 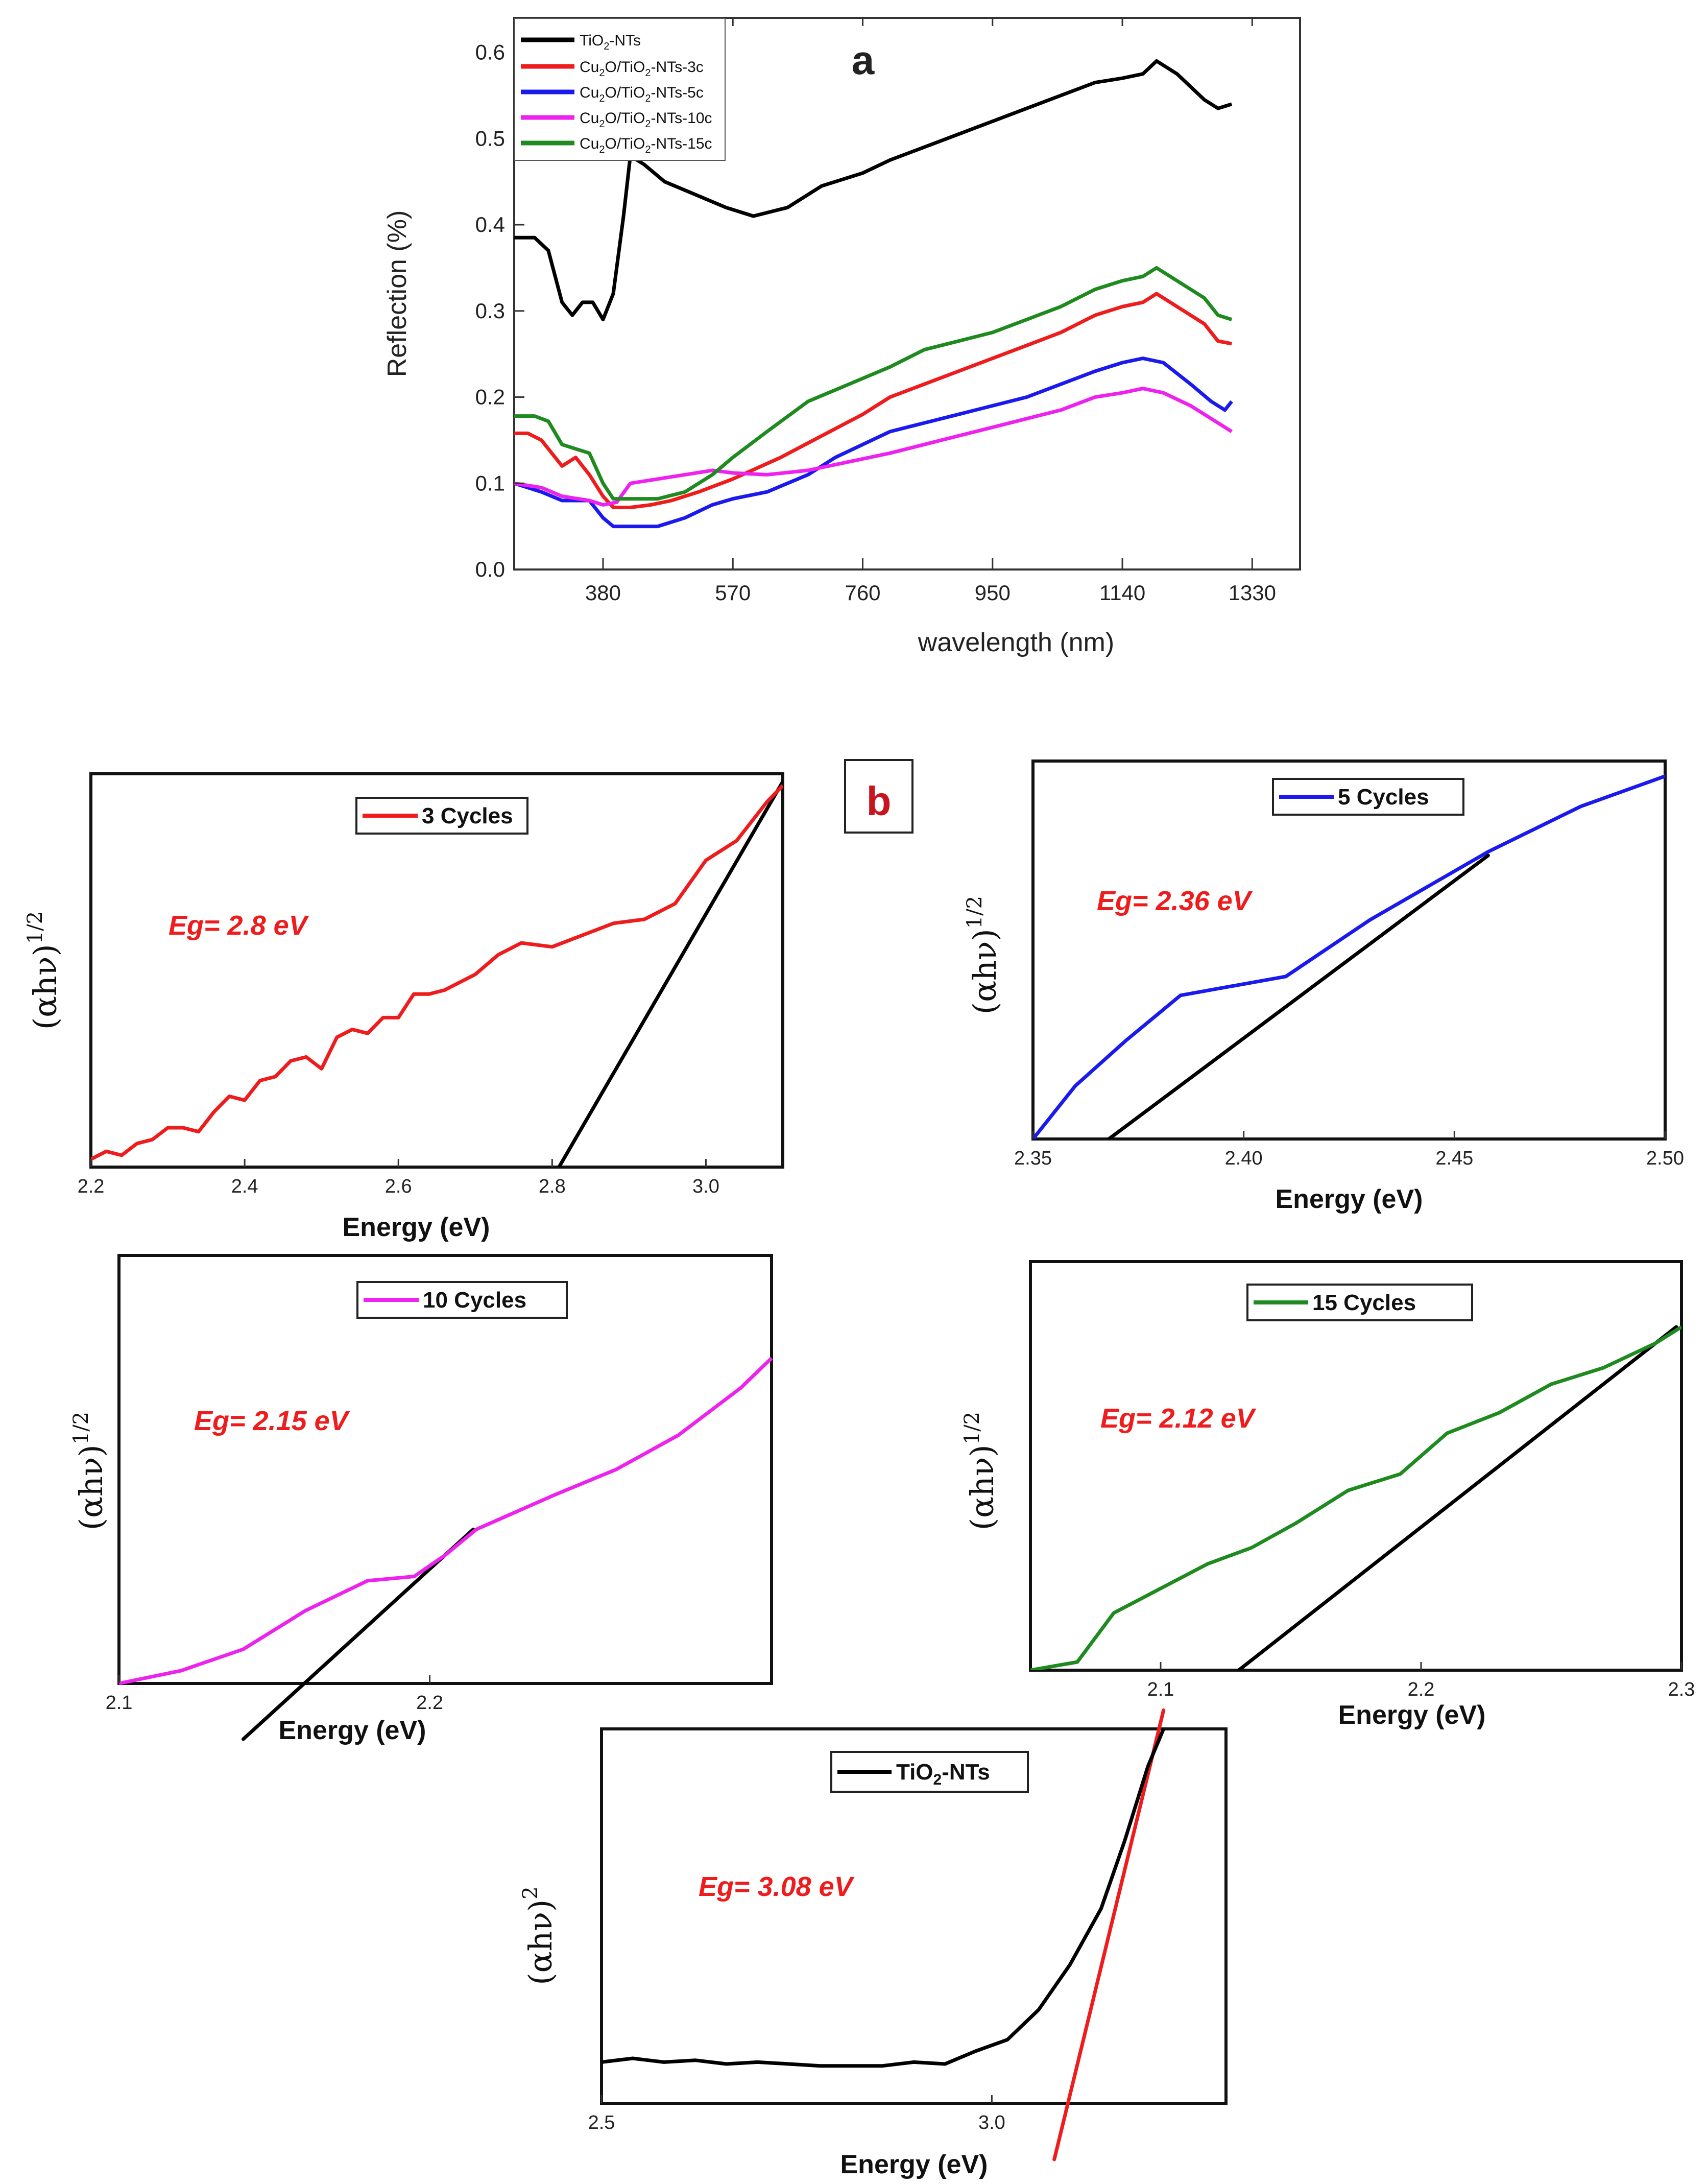 I want to click on b3-xlabel: Energy (eV), so click(x=416, y=1227).